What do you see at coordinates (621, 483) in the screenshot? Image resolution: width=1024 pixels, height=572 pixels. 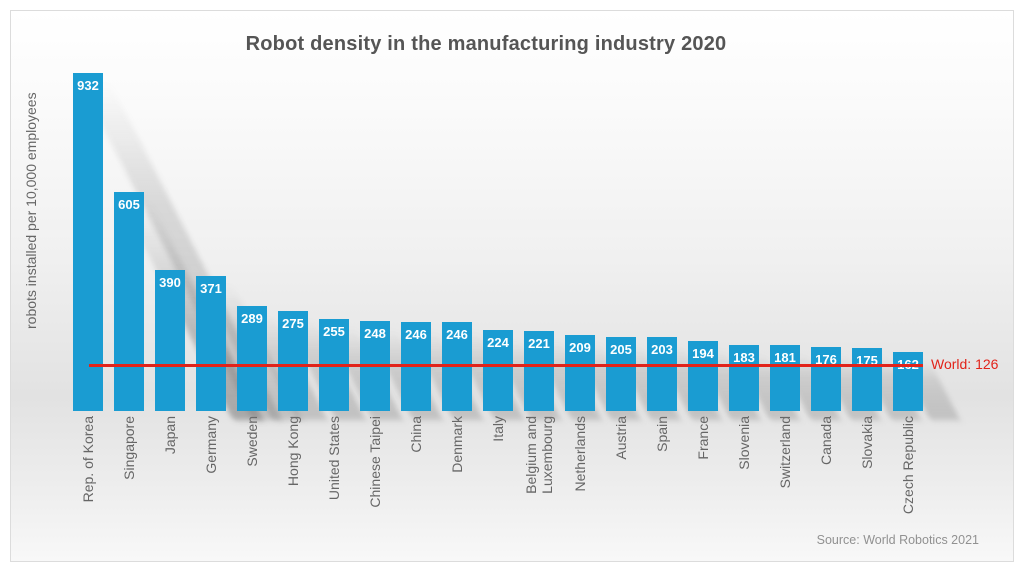 I see `x-axis-label: Austria` at bounding box center [621, 483].